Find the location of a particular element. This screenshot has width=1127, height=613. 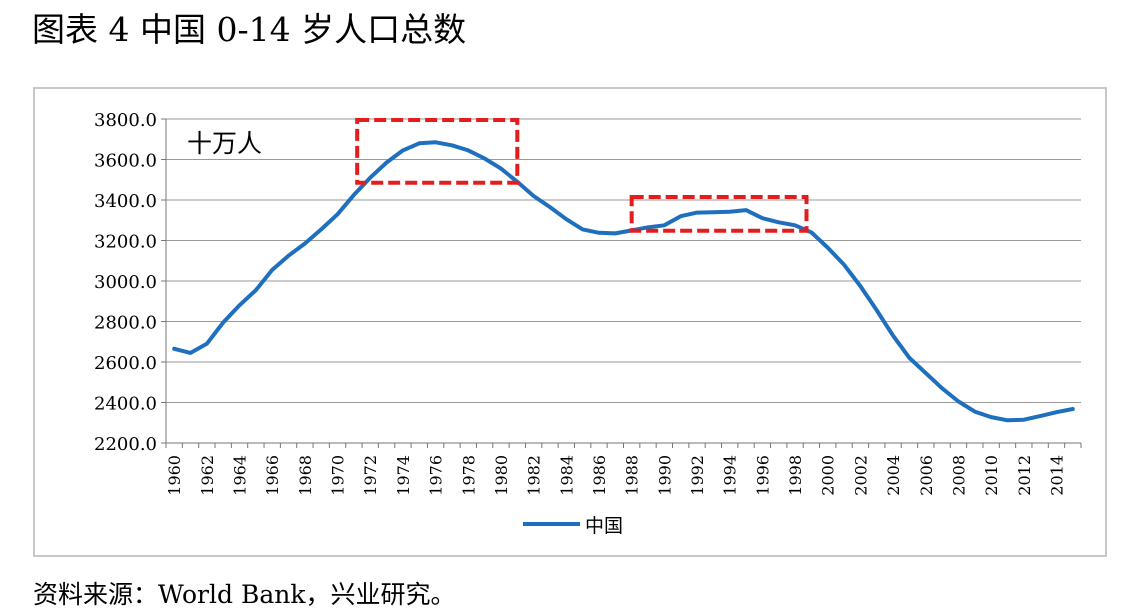

x-tick-label: 1984 is located at coordinates (566, 475).